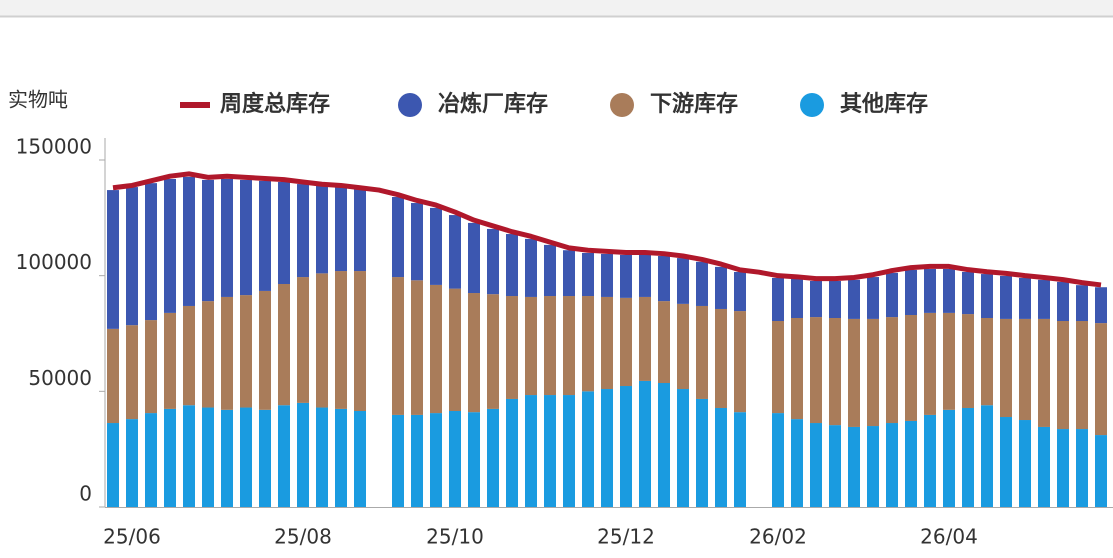  Describe the element at coordinates (54, 147) in the screenshot. I see `y-tick-label: 150000` at that location.